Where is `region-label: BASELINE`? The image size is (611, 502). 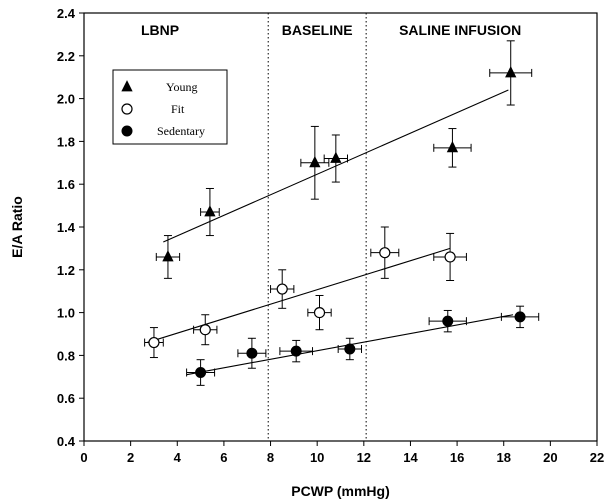
region-label: BASELINE is located at coordinates (317, 30).